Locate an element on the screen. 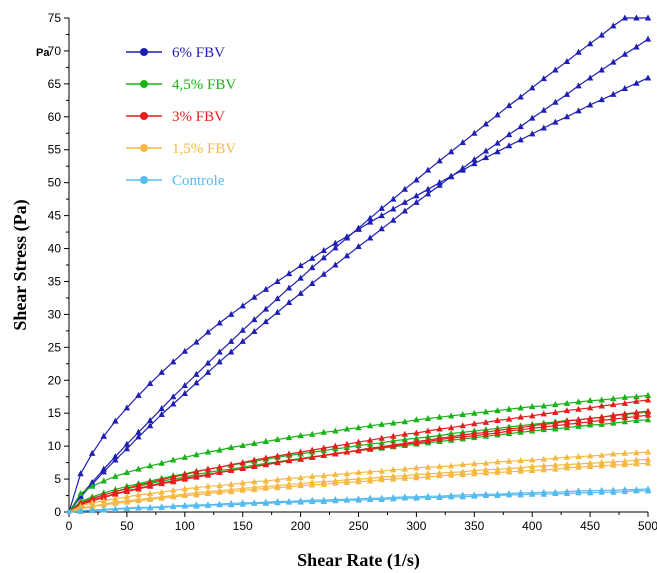 Image resolution: width=657 pixels, height=573 pixels. legend-label: 4,5% FBV is located at coordinates (204, 85).